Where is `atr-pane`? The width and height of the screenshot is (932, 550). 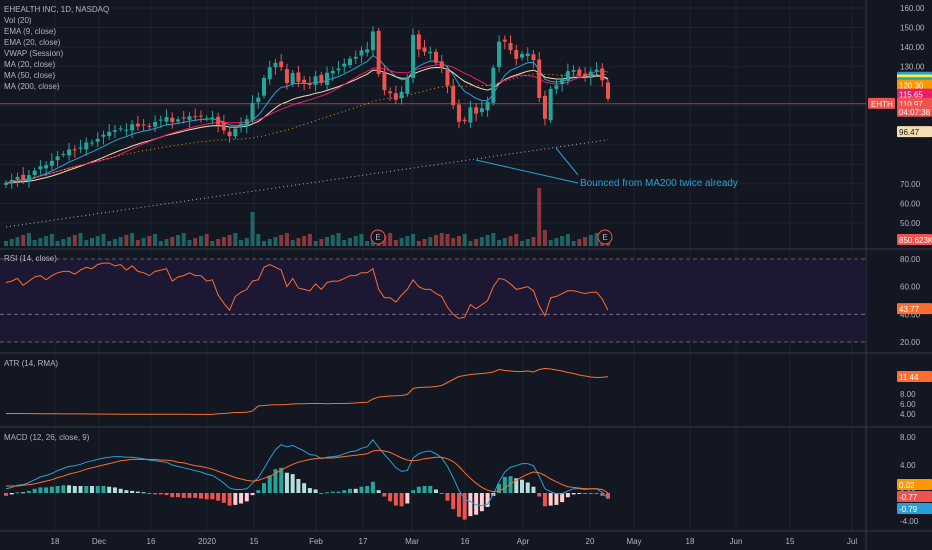
atr-pane is located at coordinates (307, 391).